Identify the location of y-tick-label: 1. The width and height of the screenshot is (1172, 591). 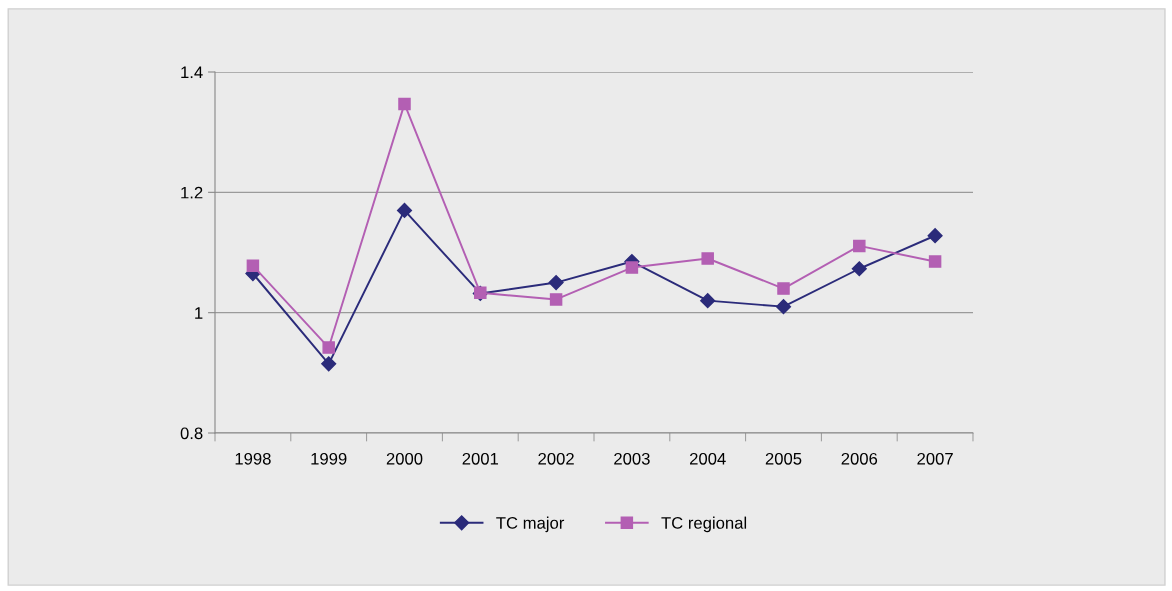
(199, 313).